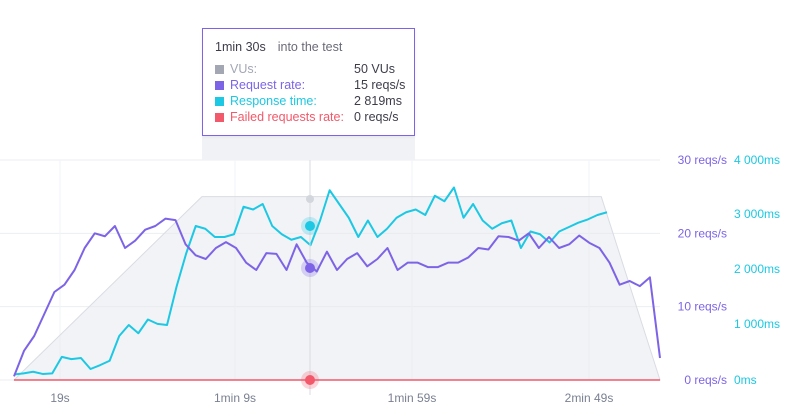 This screenshot has width=800, height=412. What do you see at coordinates (219, 101) in the screenshot?
I see `response-time-swatch` at bounding box center [219, 101].